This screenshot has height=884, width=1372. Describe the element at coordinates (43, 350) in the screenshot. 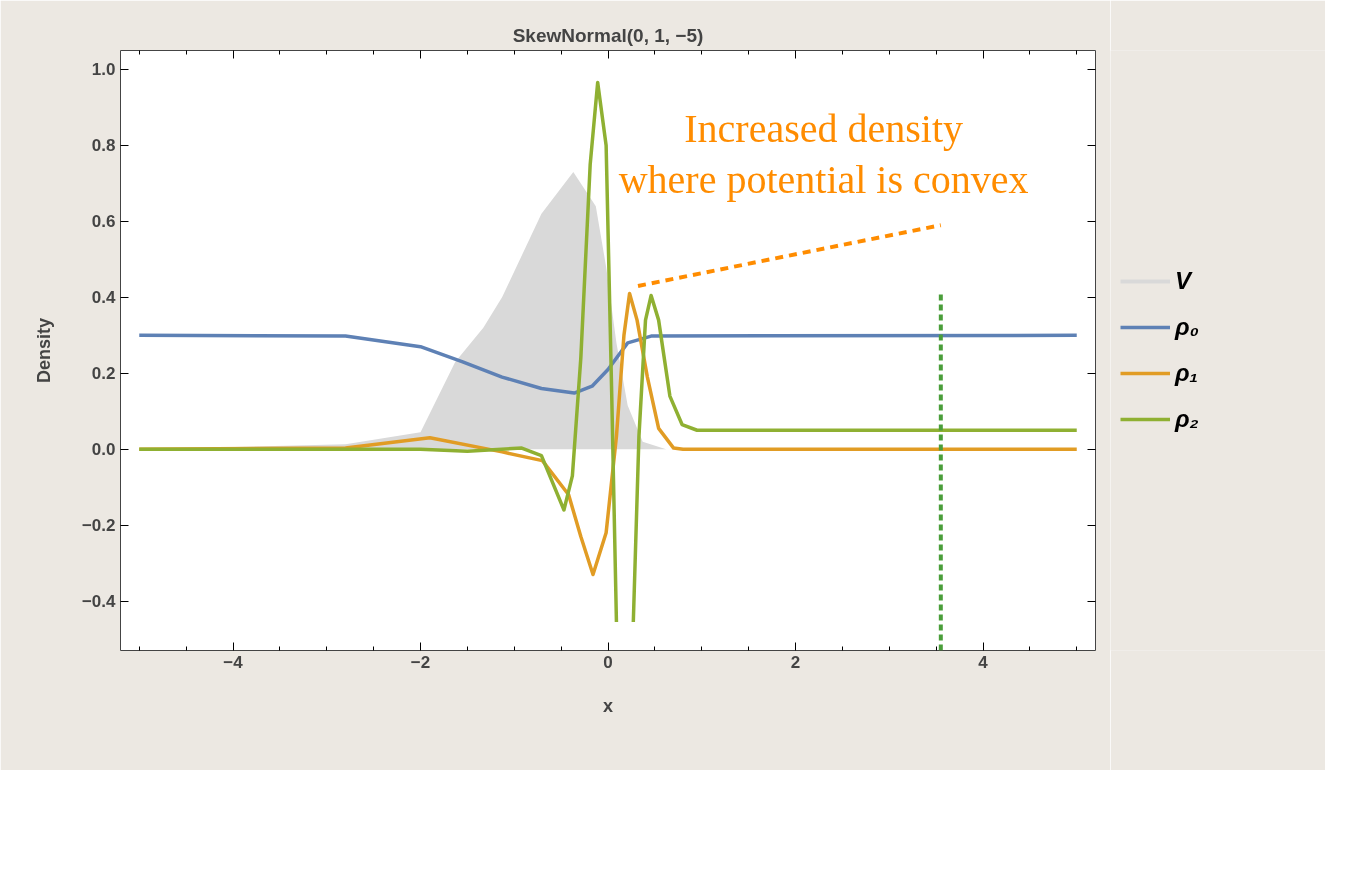

I see `y-axis-title: Density` at that location.